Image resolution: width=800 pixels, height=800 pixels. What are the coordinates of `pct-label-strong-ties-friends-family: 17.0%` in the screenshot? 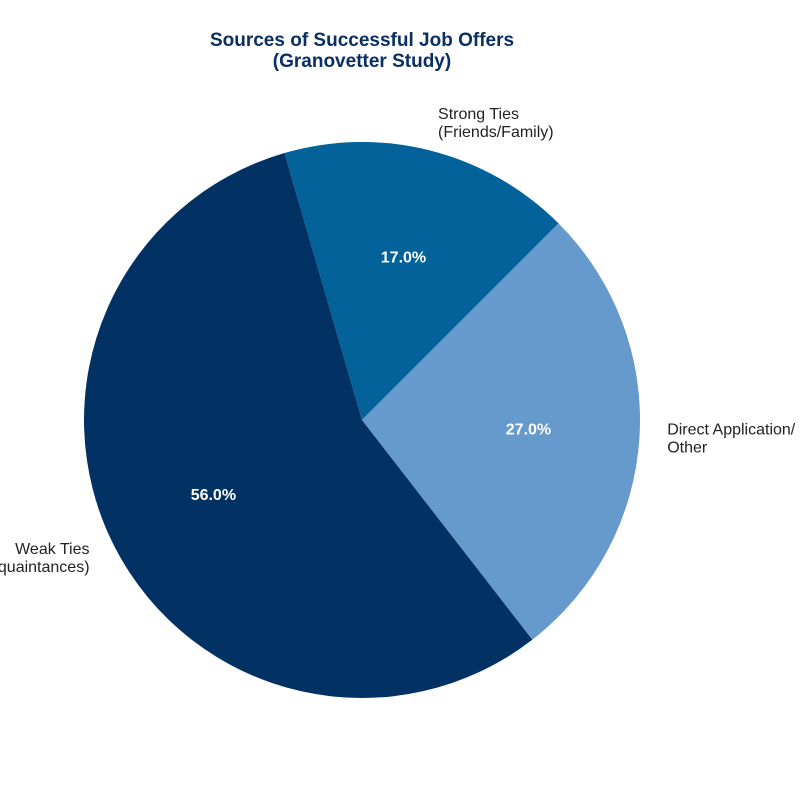 It's located at (403, 258).